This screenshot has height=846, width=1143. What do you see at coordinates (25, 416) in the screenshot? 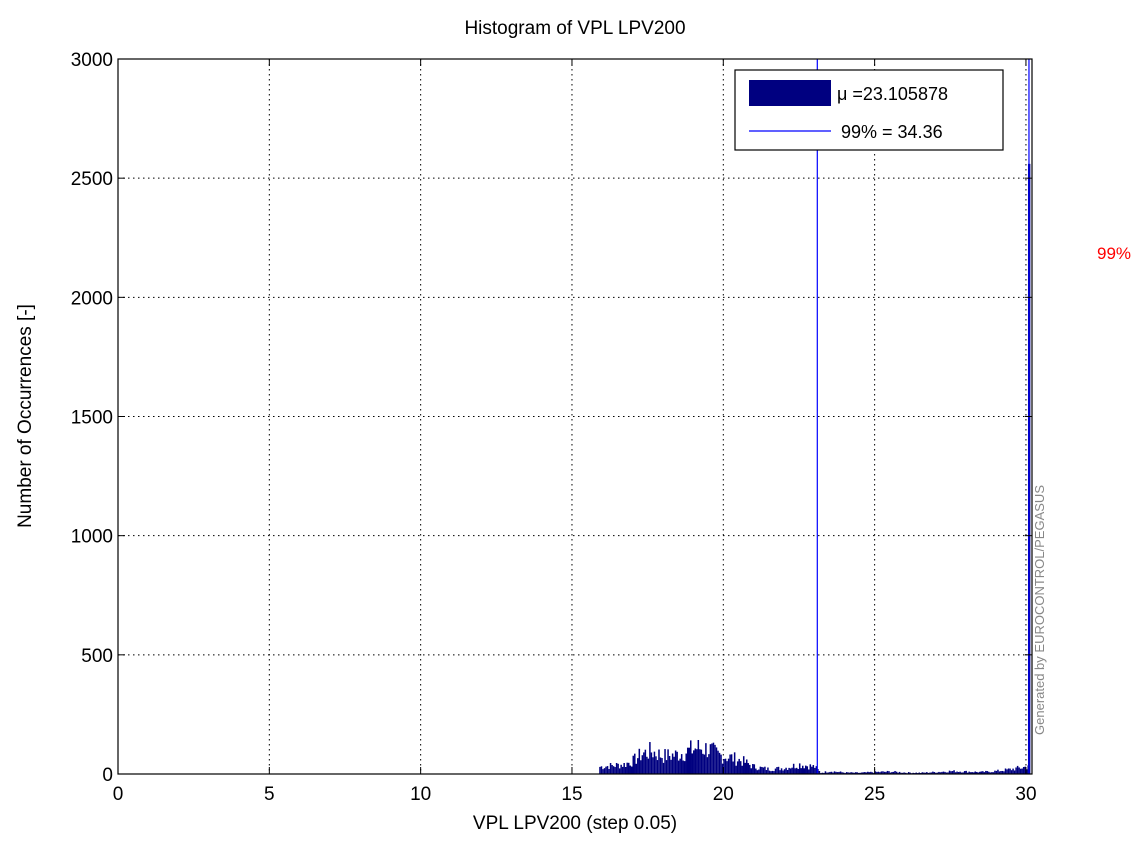
I see `y-axis-label: Number of Occurrences [-]` at bounding box center [25, 416].